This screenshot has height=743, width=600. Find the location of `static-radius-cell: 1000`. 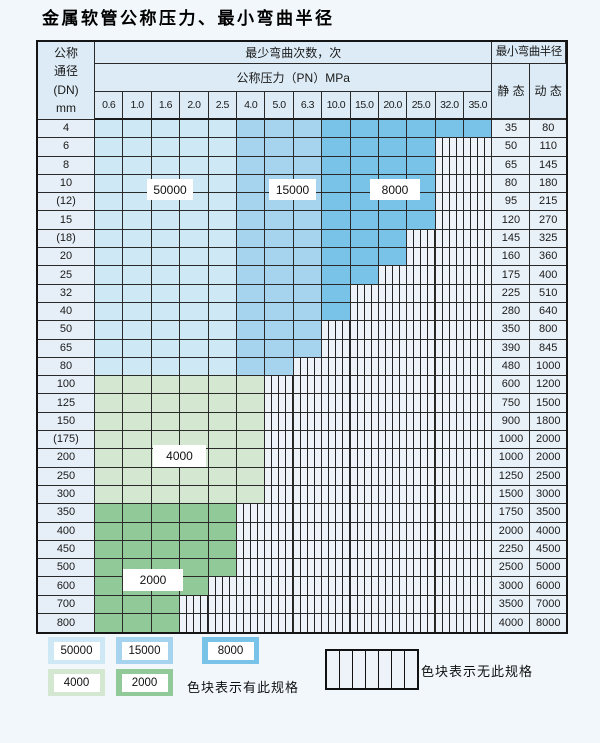

static-radius-cell: 1000 is located at coordinates (511, 458).